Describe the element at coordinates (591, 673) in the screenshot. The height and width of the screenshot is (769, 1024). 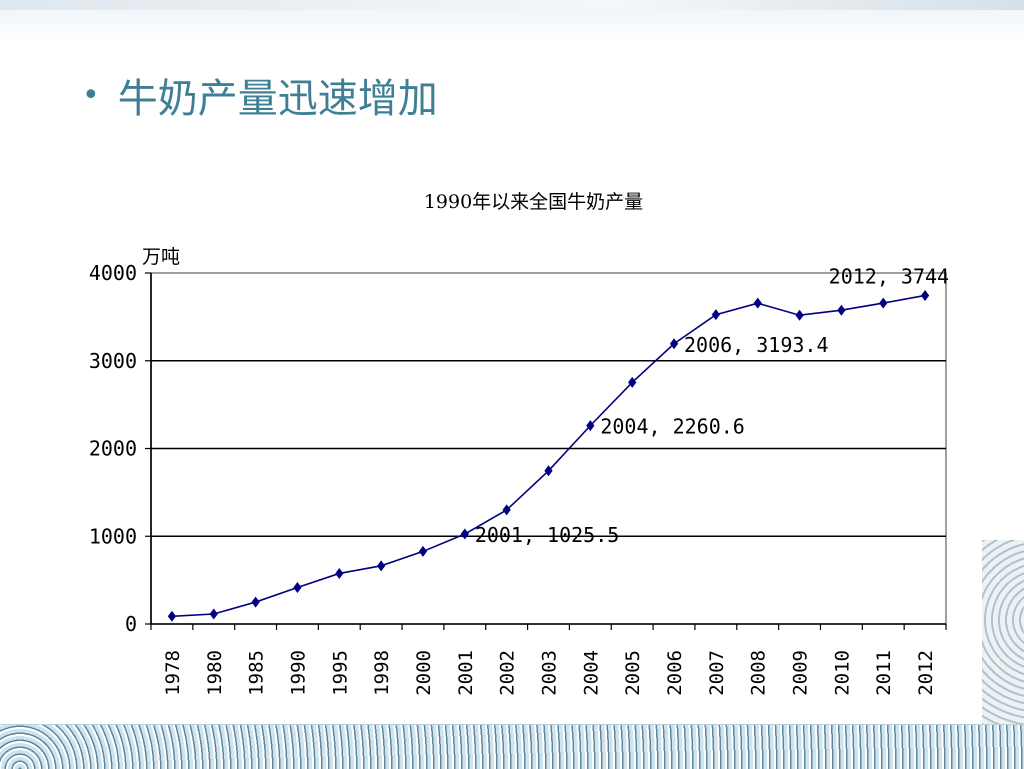
I see `x-tick-label-2004: 2004` at that location.